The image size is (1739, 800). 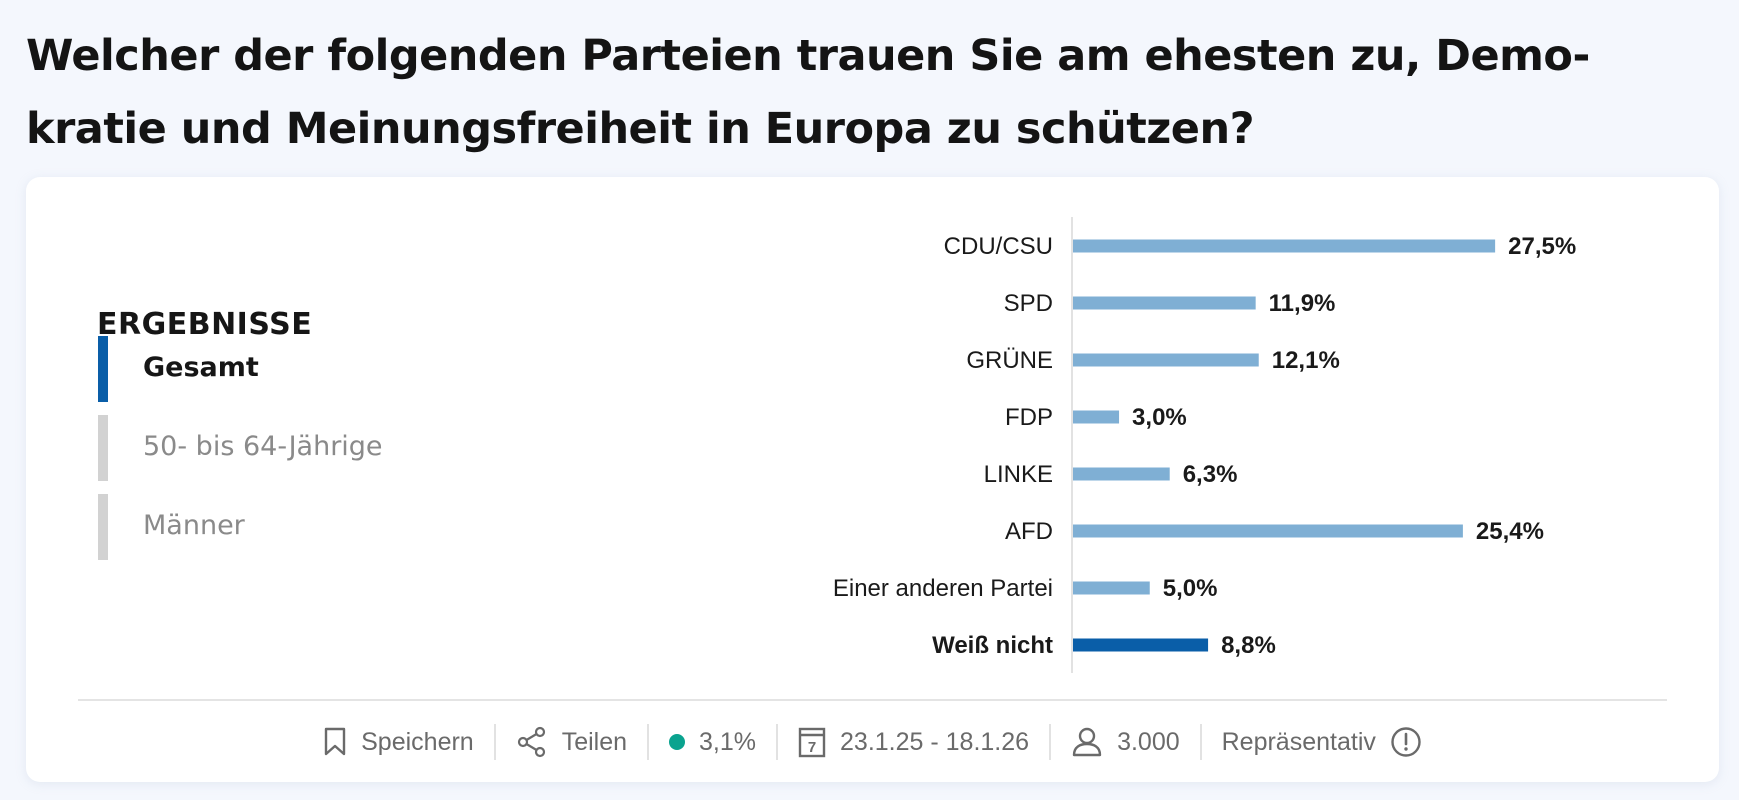 I want to click on tab-label: Gesamt, so click(x=201, y=367).